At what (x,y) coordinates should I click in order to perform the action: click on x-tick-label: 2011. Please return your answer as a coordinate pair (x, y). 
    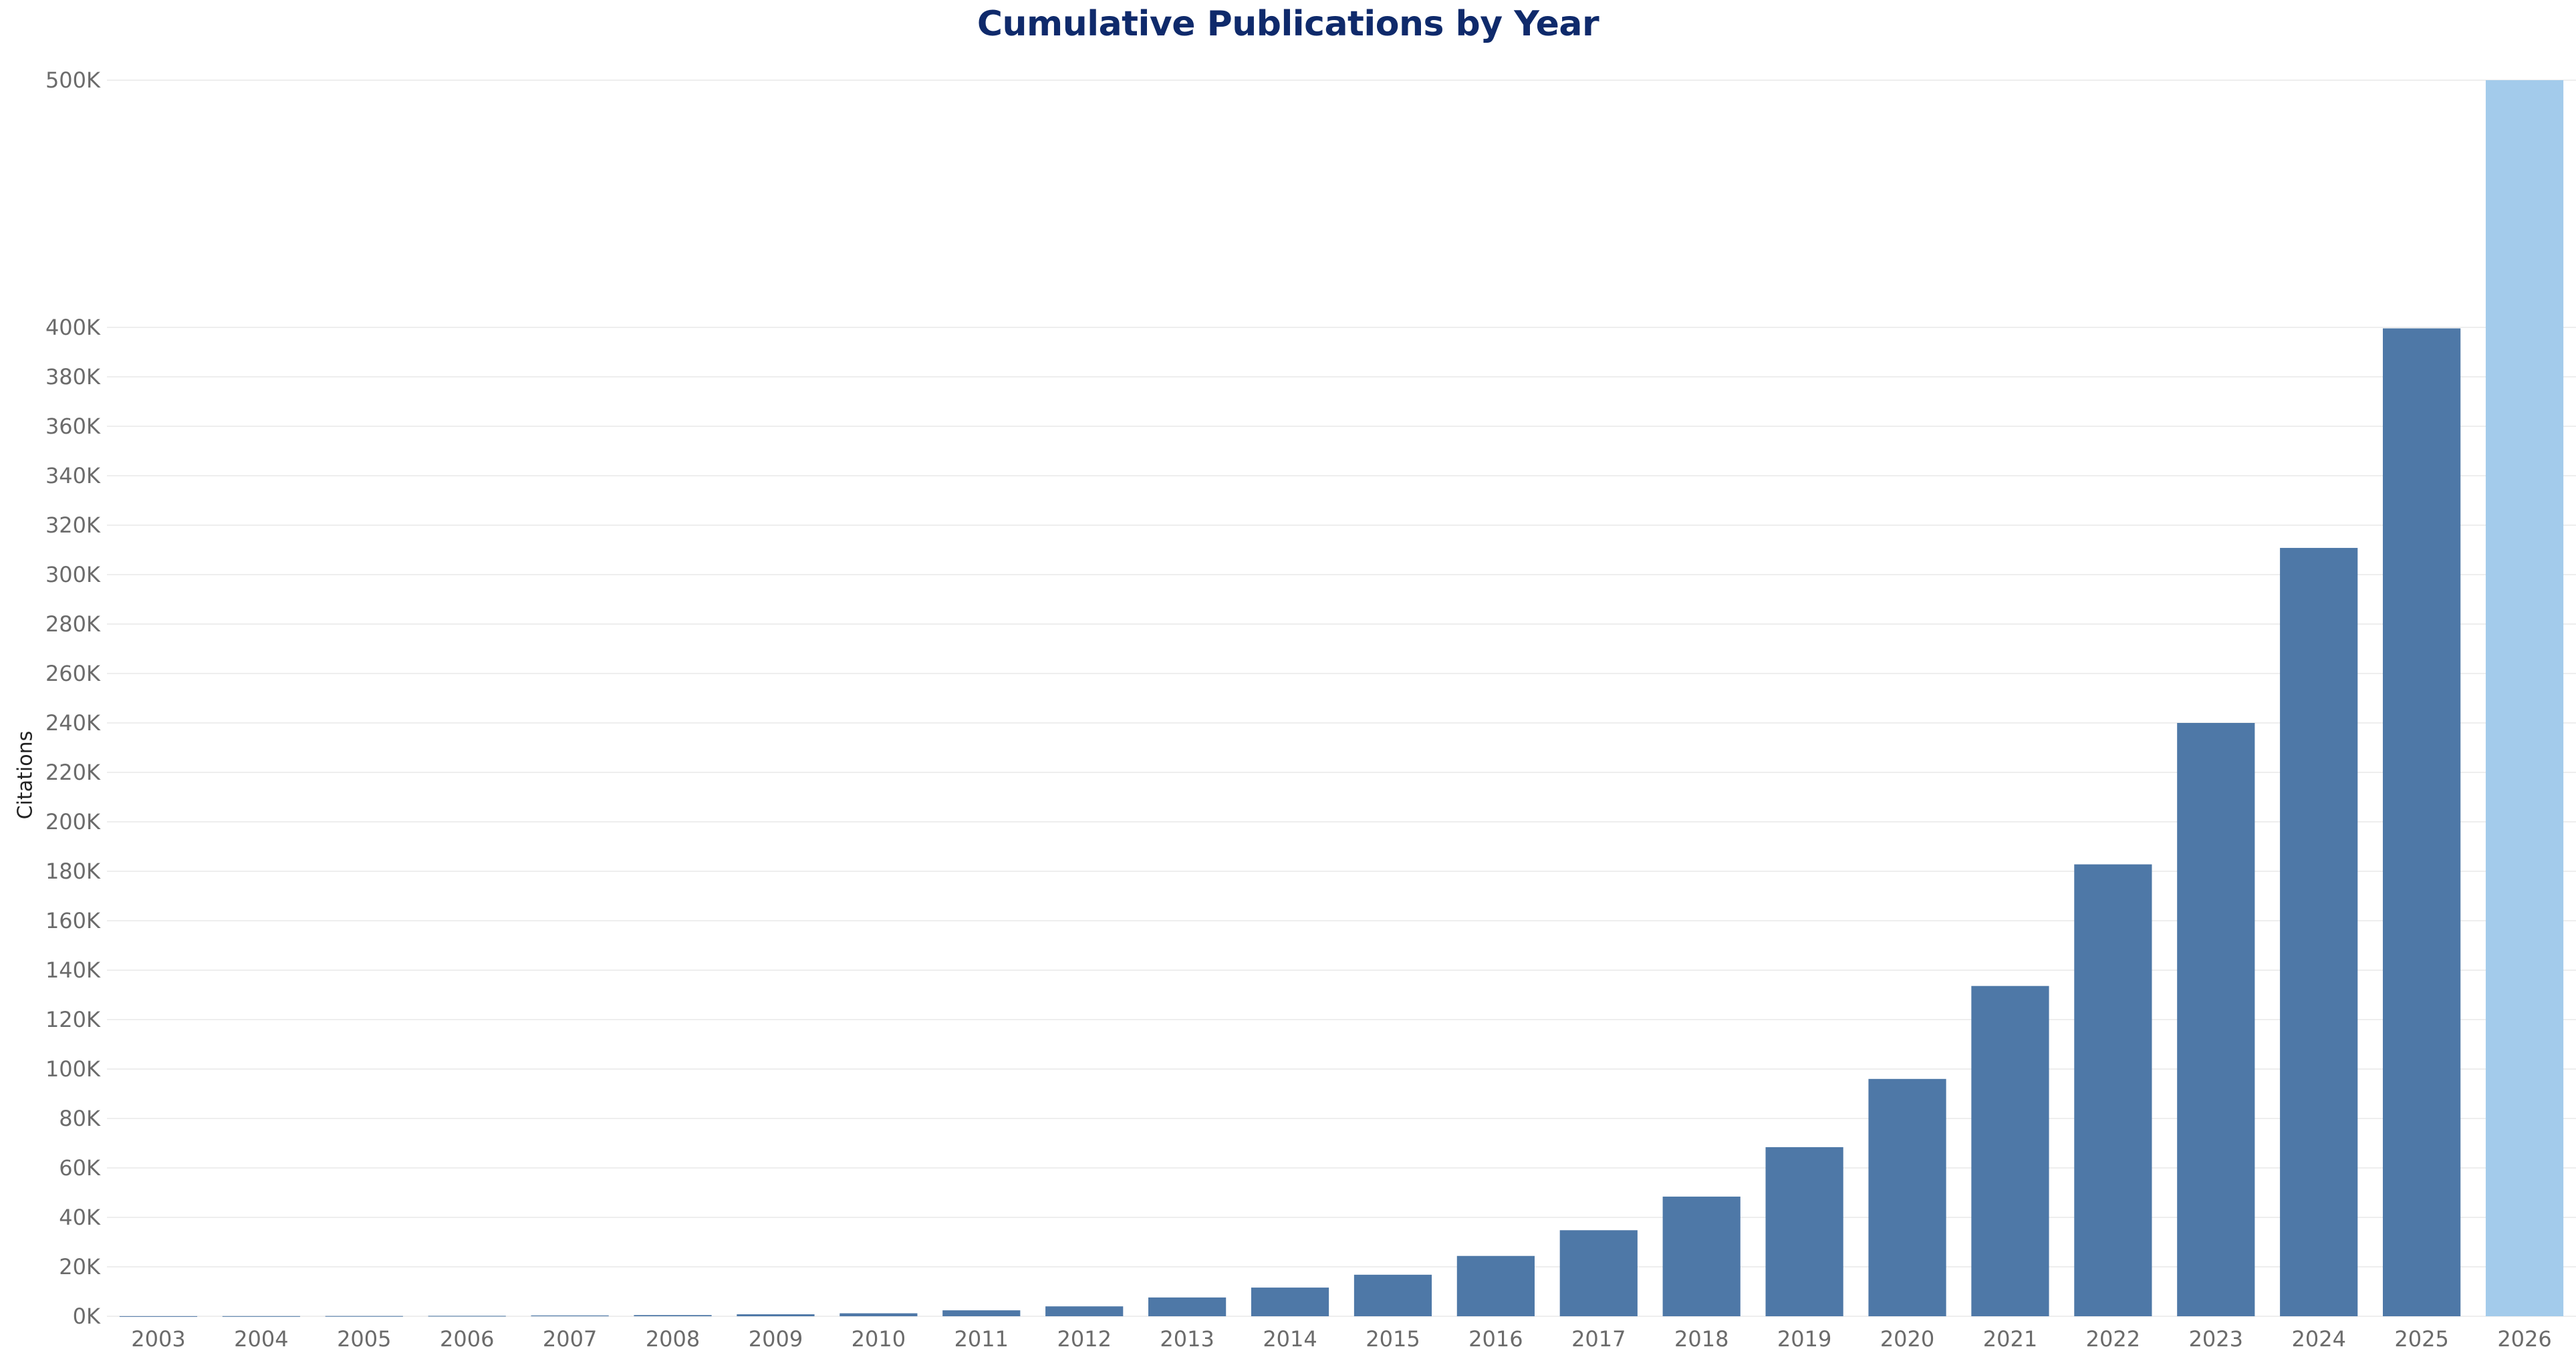
    Looking at the image, I should click on (981, 1338).